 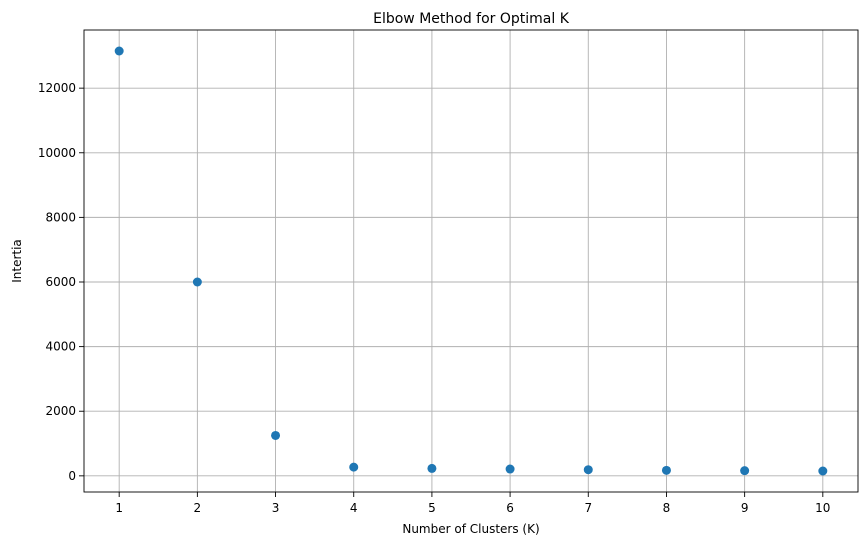 What do you see at coordinates (354, 508) in the screenshot?
I see `x-tick-label: 4` at bounding box center [354, 508].